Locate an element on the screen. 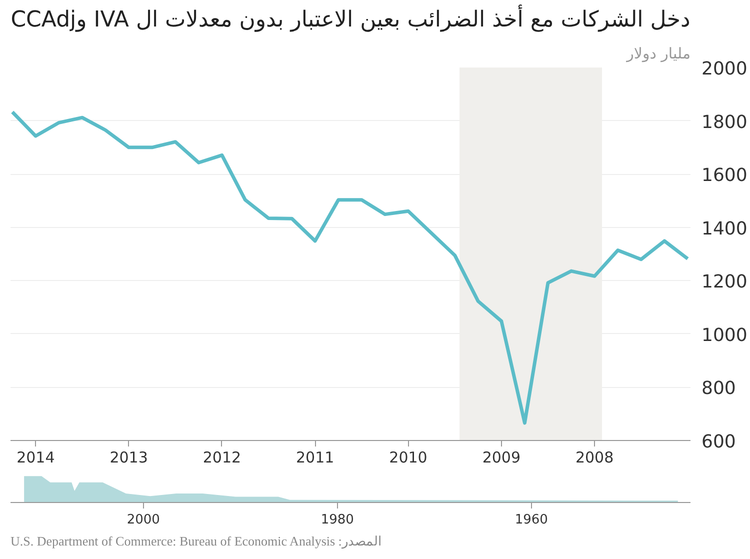 The height and width of the screenshot is (559, 750). x-tick-label: 2011 is located at coordinates (315, 457).